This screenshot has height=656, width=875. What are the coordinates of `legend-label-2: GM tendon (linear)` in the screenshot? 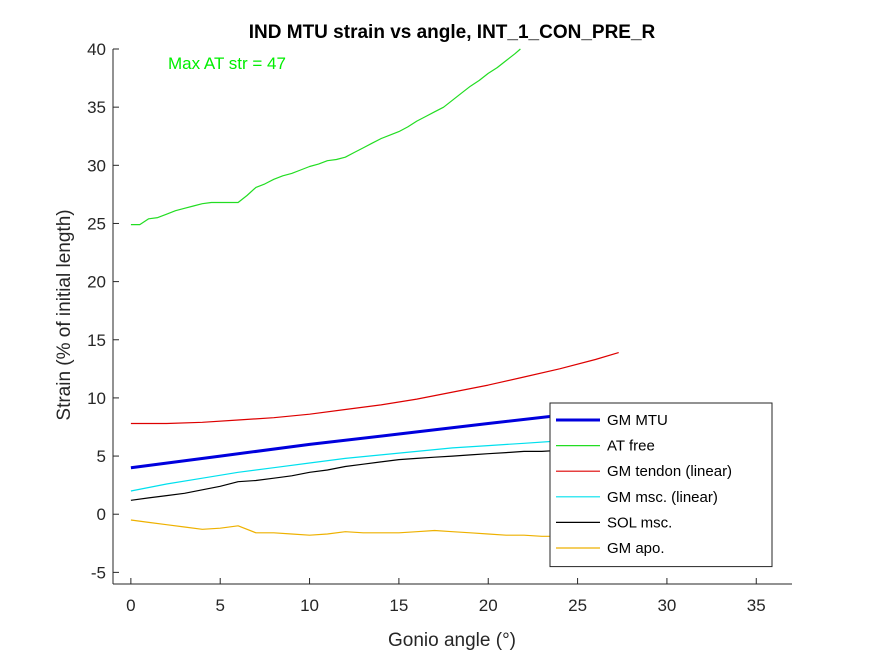 It's located at (669, 471).